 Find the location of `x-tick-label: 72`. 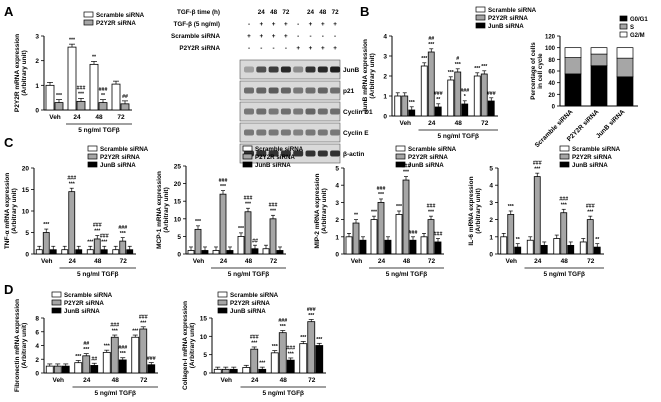

x-tick-label: 72 is located at coordinates (124, 261).